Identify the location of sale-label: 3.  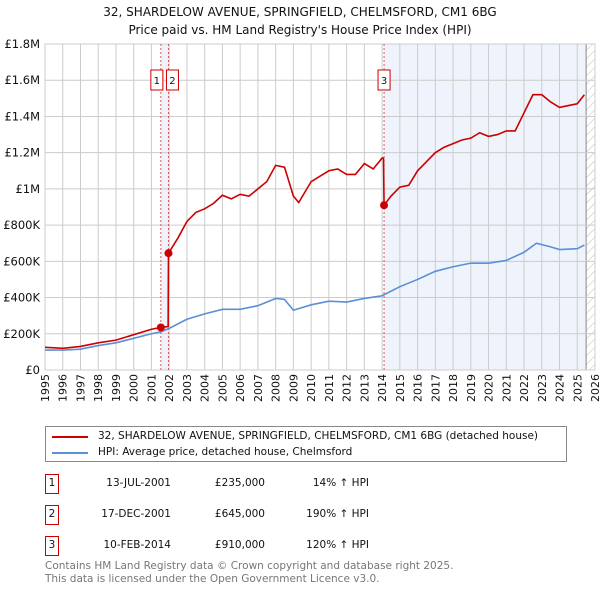
(384, 81).